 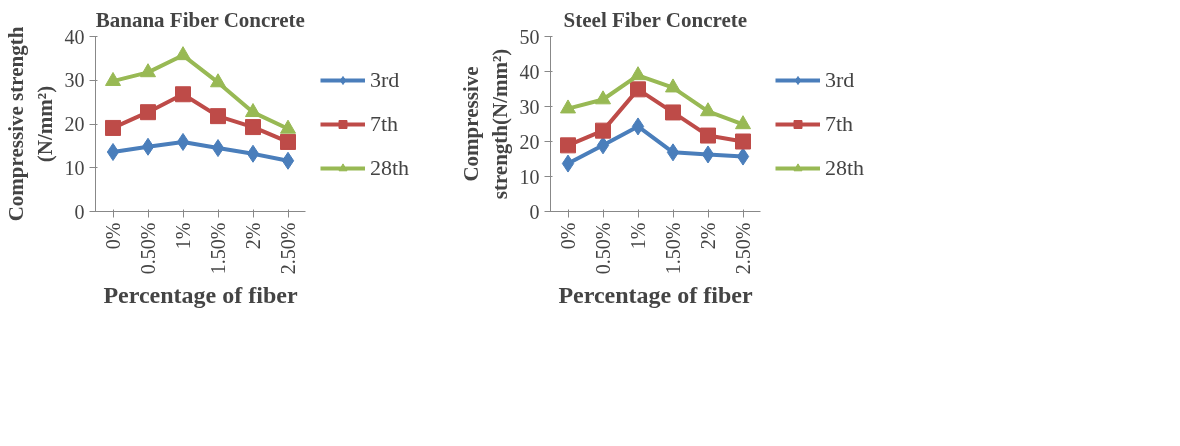 What do you see at coordinates (485, 124) in the screenshot?
I see `y-axis-title: Compressive strength(N/mm²)` at bounding box center [485, 124].